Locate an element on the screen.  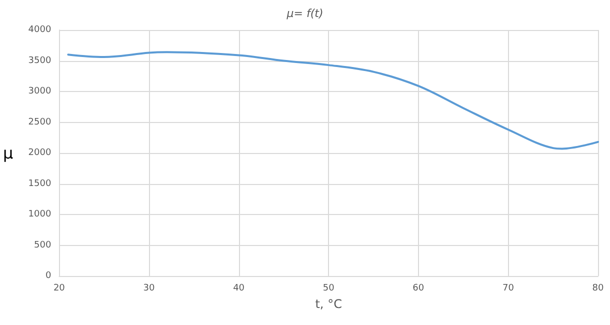
y-tick-label: 2000 is located at coordinates (40, 153).